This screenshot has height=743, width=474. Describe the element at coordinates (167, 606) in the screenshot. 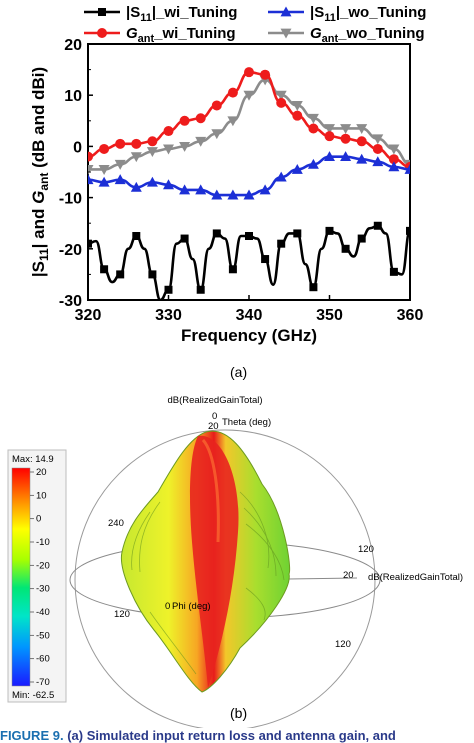

I see `label-phi-0: 0` at that location.